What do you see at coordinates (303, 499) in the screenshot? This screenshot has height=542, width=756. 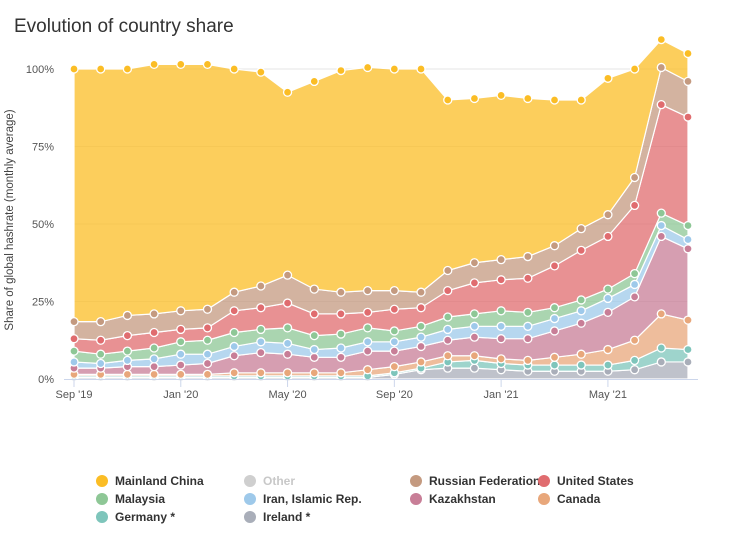 I see `legend-item-iran-islamic-rep: Iran, Islamic Rep.` at bounding box center [303, 499].